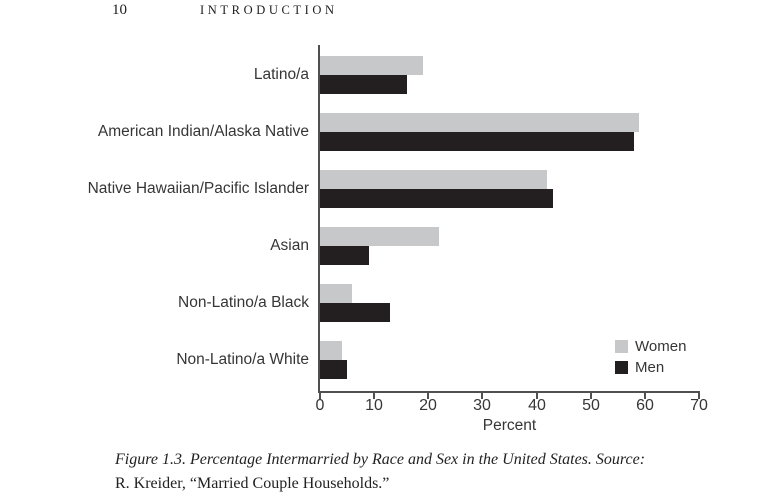 The image size is (770, 500). I want to click on x-axis-tick-label: 40, so click(537, 405).